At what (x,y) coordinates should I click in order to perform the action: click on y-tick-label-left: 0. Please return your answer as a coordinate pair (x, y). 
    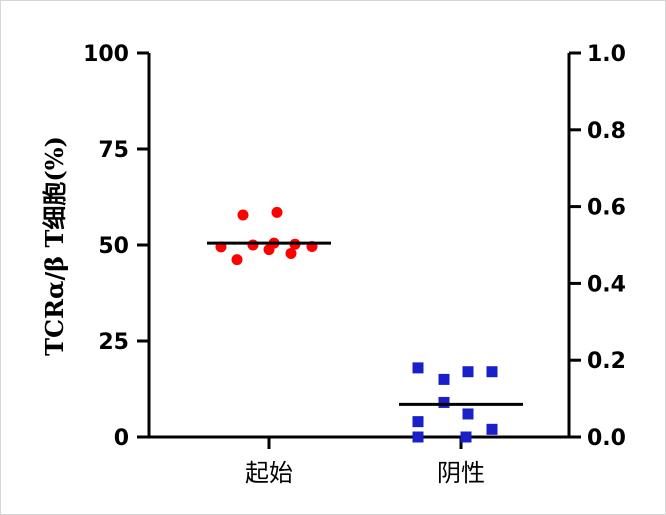
    Looking at the image, I should click on (121, 438).